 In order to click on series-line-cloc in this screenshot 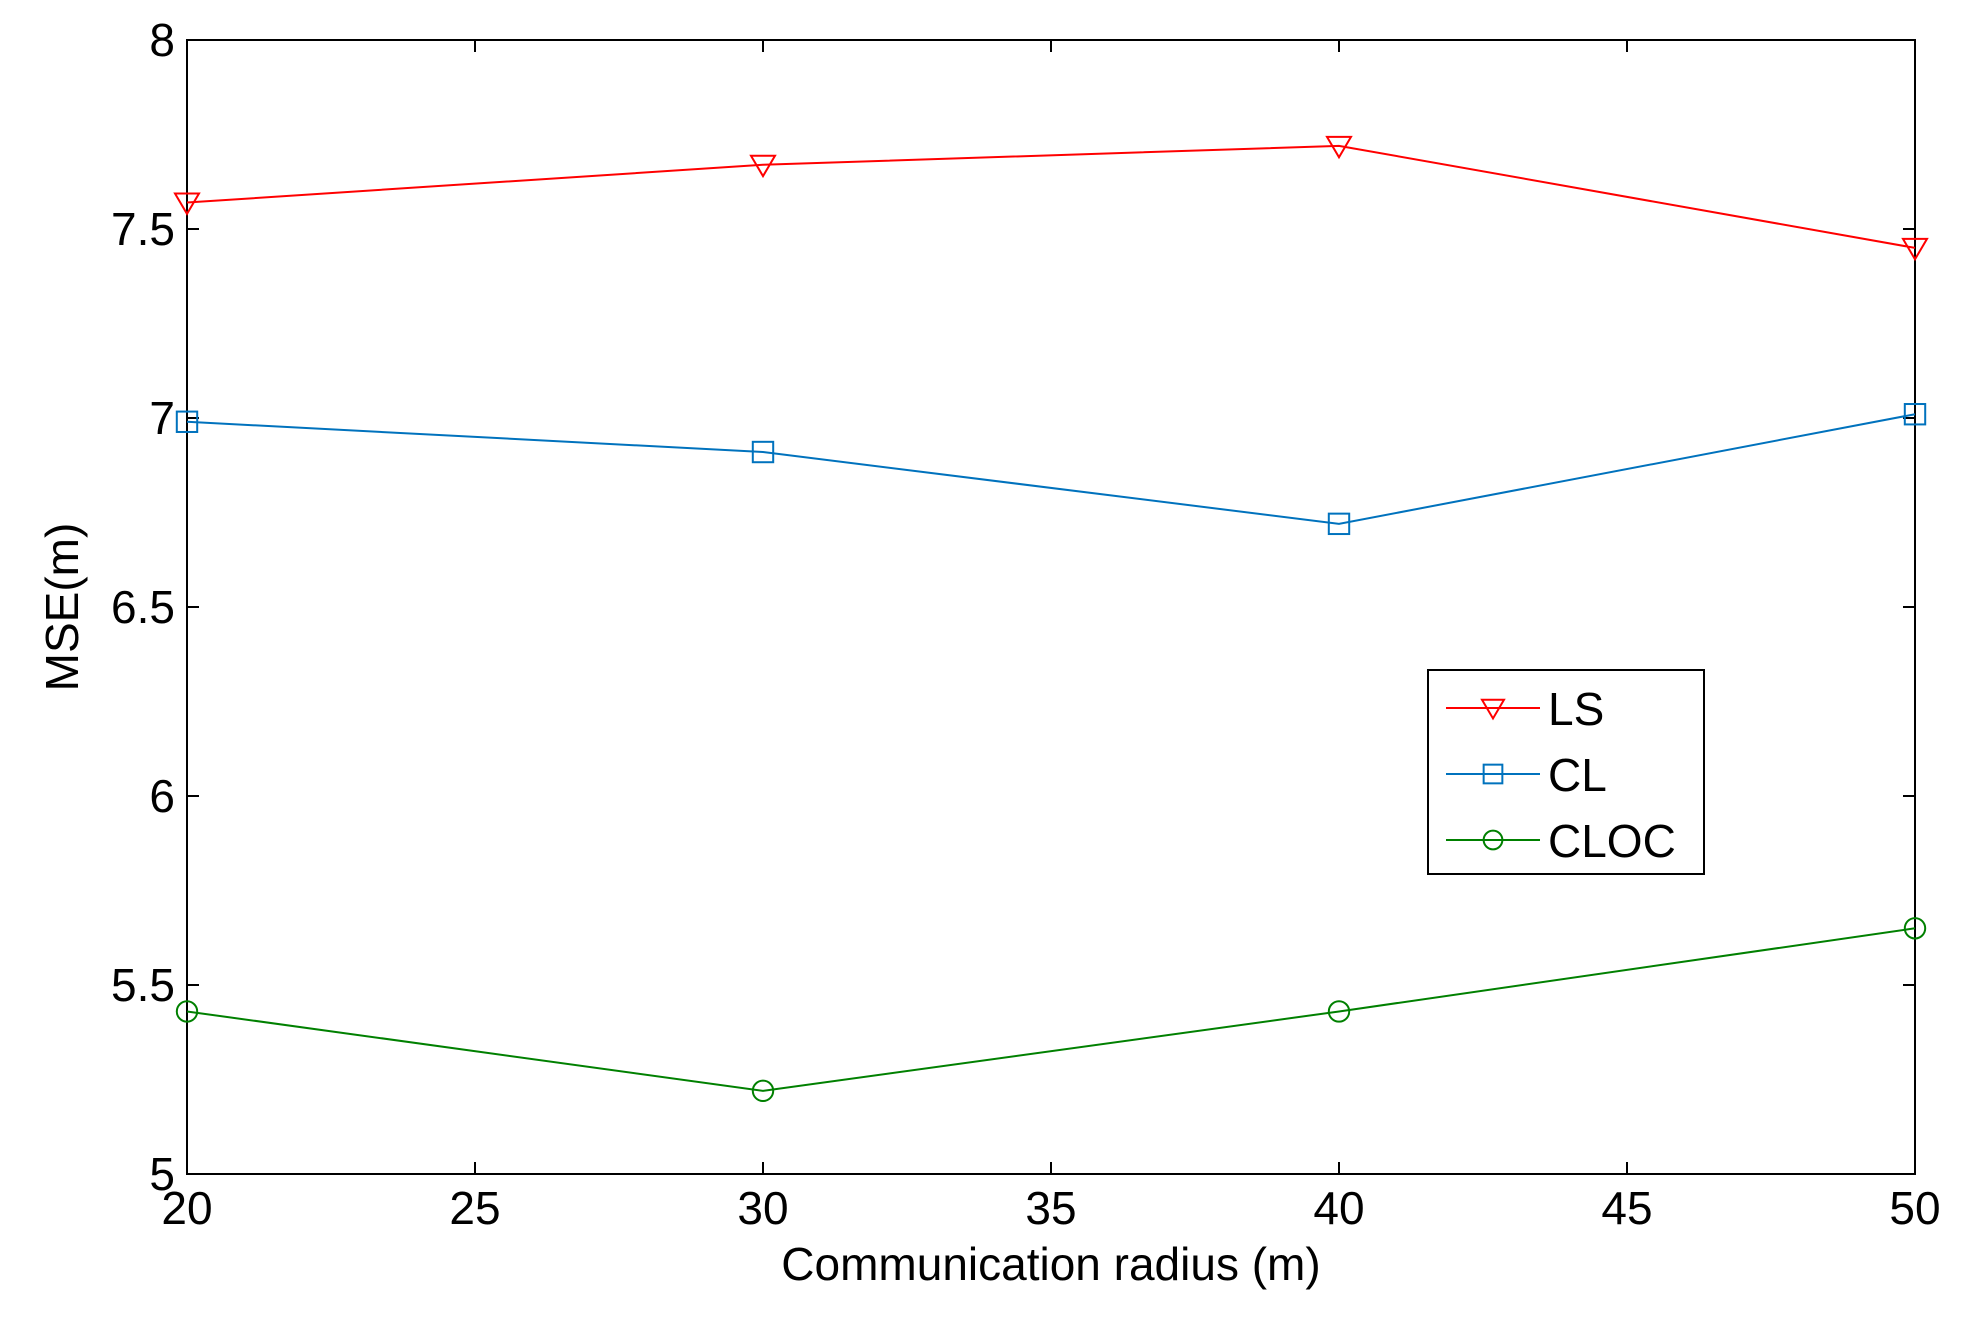, I will do `click(1051, 1009)`.